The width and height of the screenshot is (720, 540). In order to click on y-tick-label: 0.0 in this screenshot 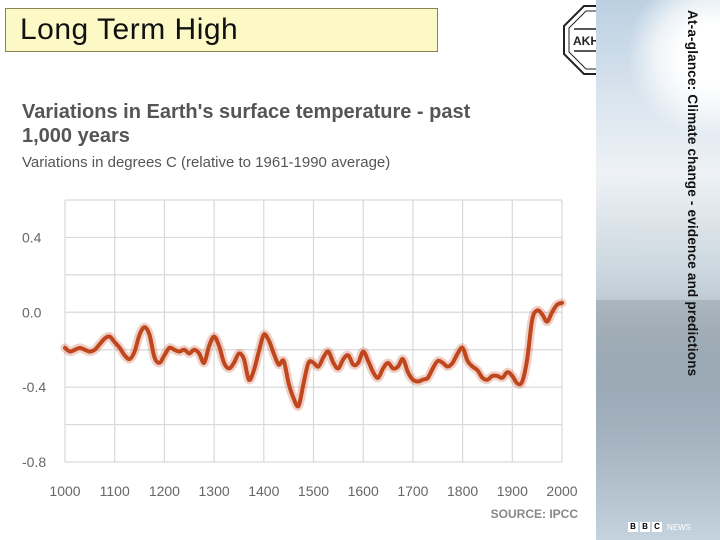, I will do `click(32, 312)`.